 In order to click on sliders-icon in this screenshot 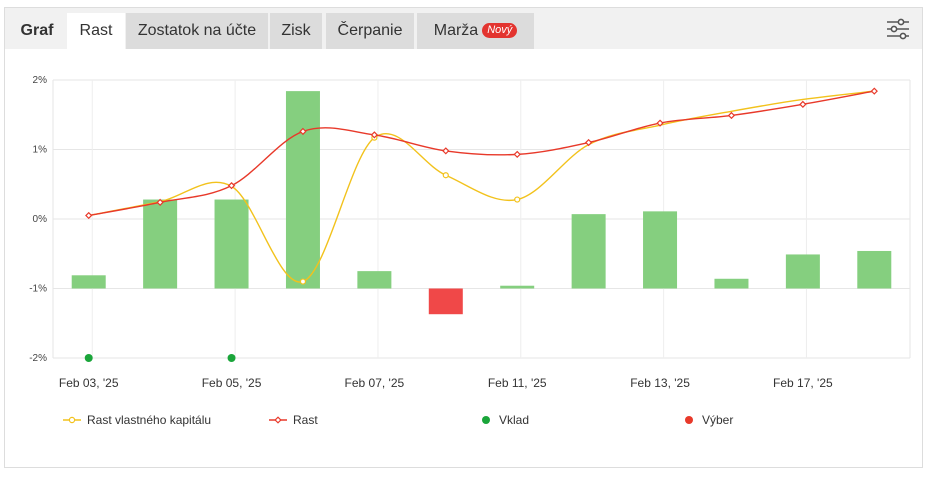, I will do `click(898, 29)`.